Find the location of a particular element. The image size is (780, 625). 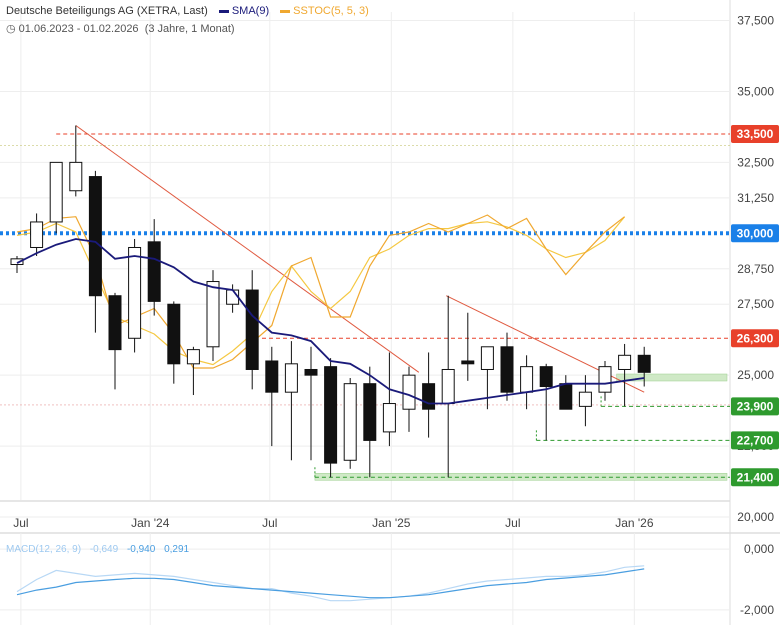

price-tick-label: 35,000 is located at coordinates (755, 91).